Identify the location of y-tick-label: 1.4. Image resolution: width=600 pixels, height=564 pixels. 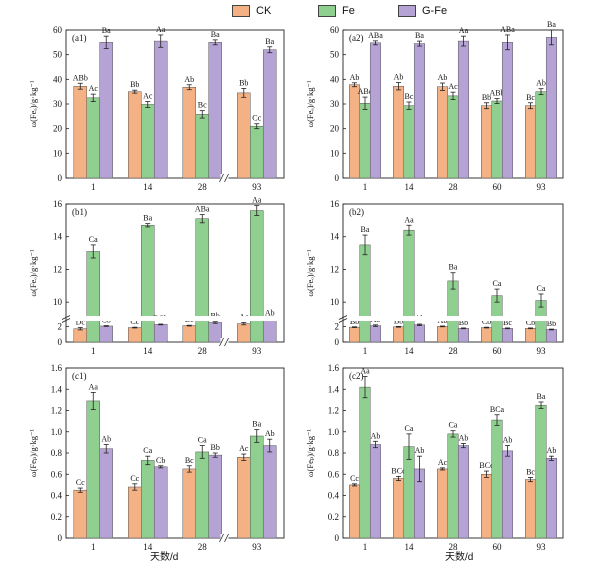
(57, 389).